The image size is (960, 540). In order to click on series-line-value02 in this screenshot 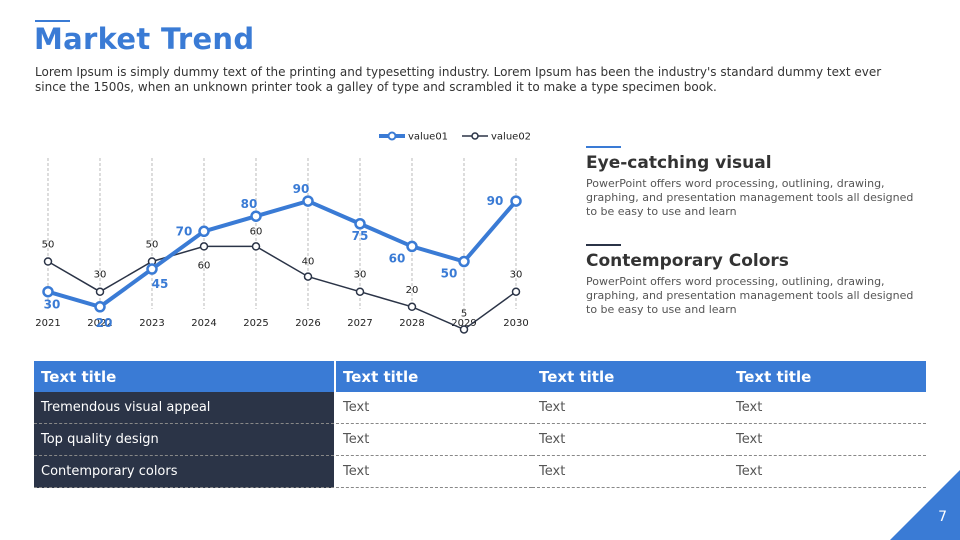, I will do `click(282, 288)`.